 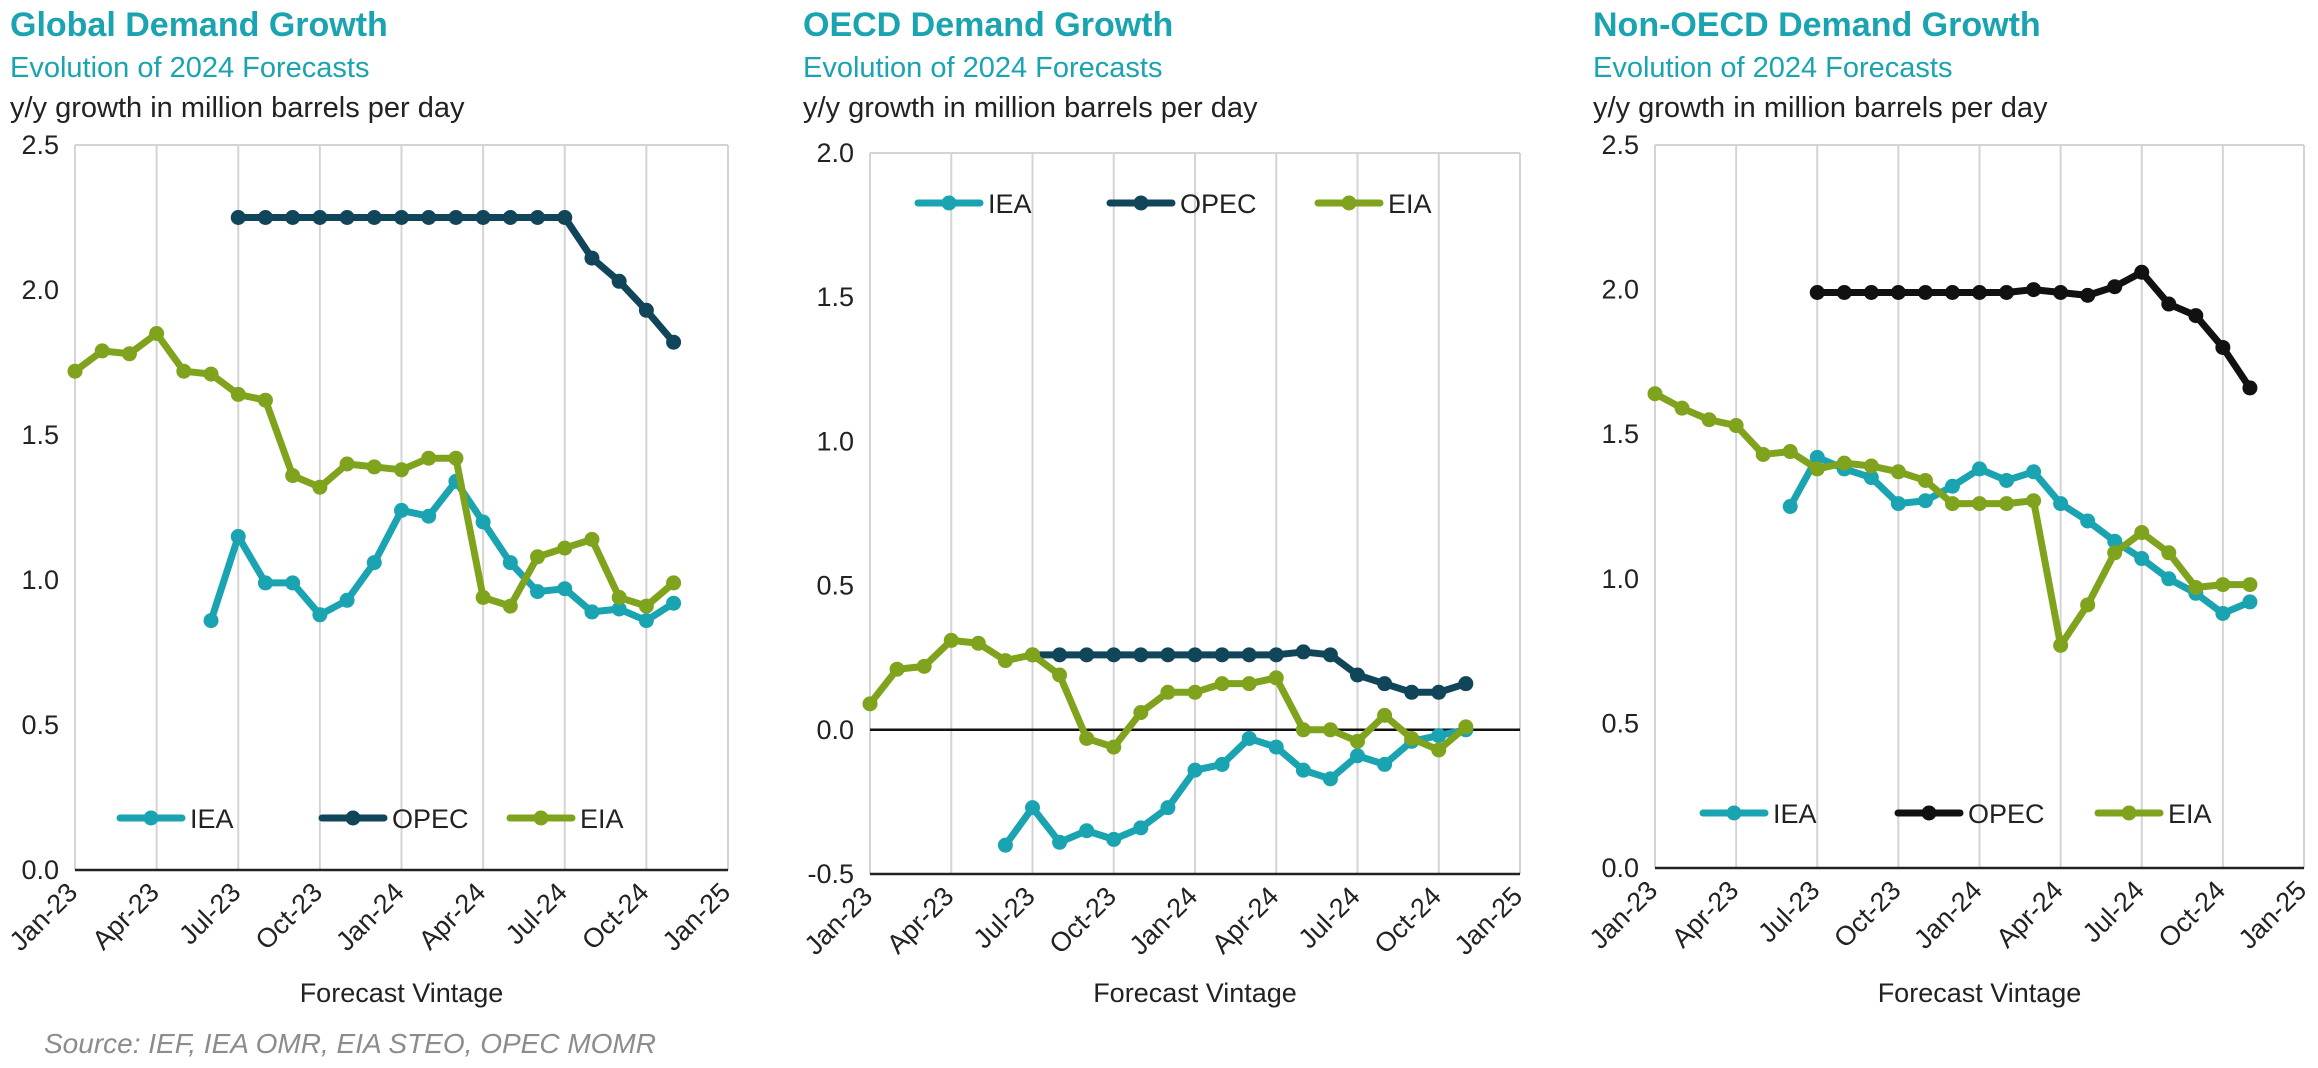 What do you see at coordinates (1620, 723) in the screenshot?
I see `y-tick-label: 0.5` at bounding box center [1620, 723].